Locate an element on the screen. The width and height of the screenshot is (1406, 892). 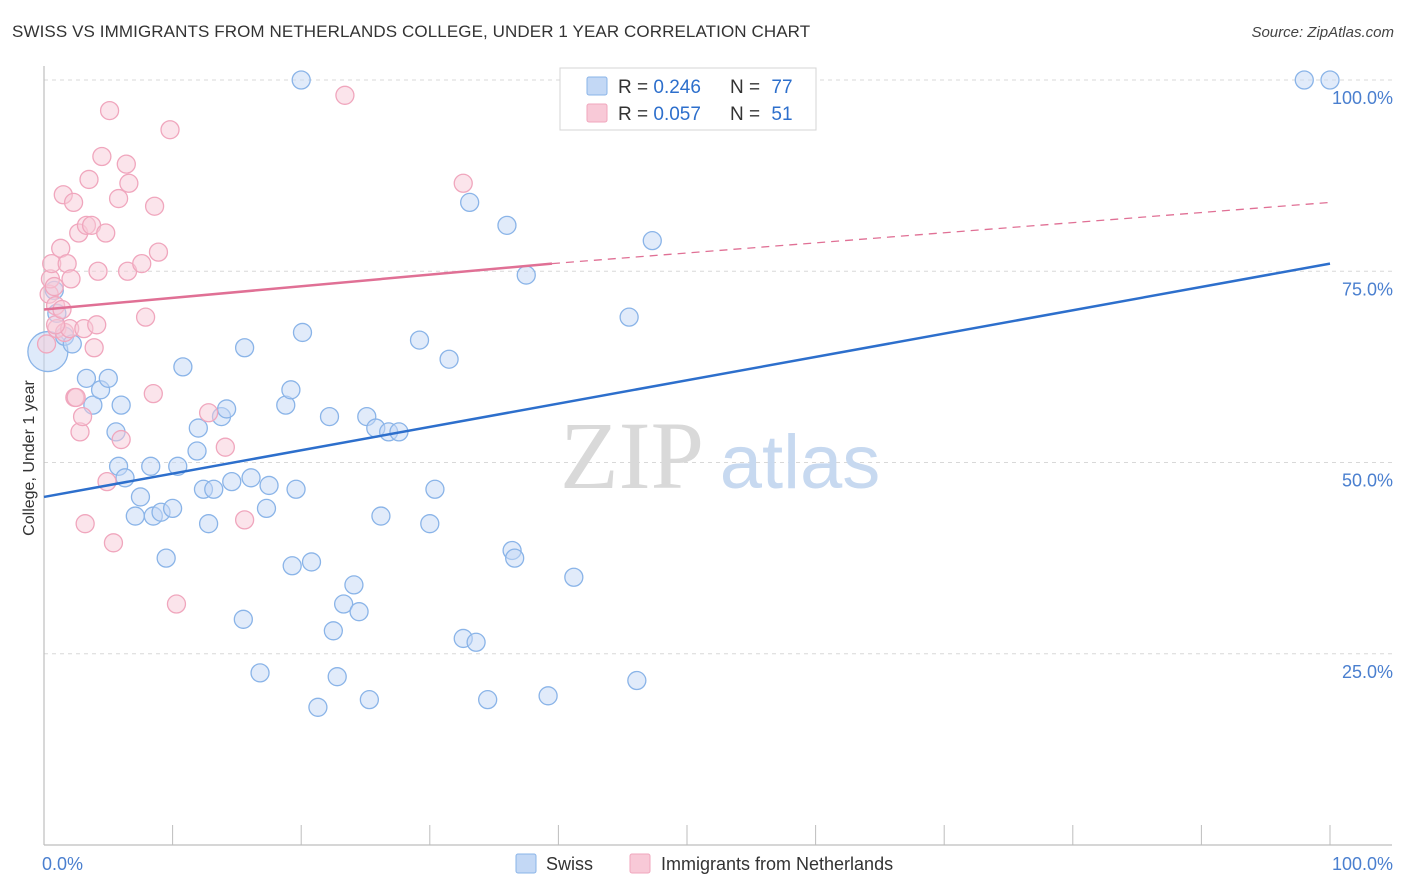
svg-text: N = 51 is located at coordinates (761, 114).